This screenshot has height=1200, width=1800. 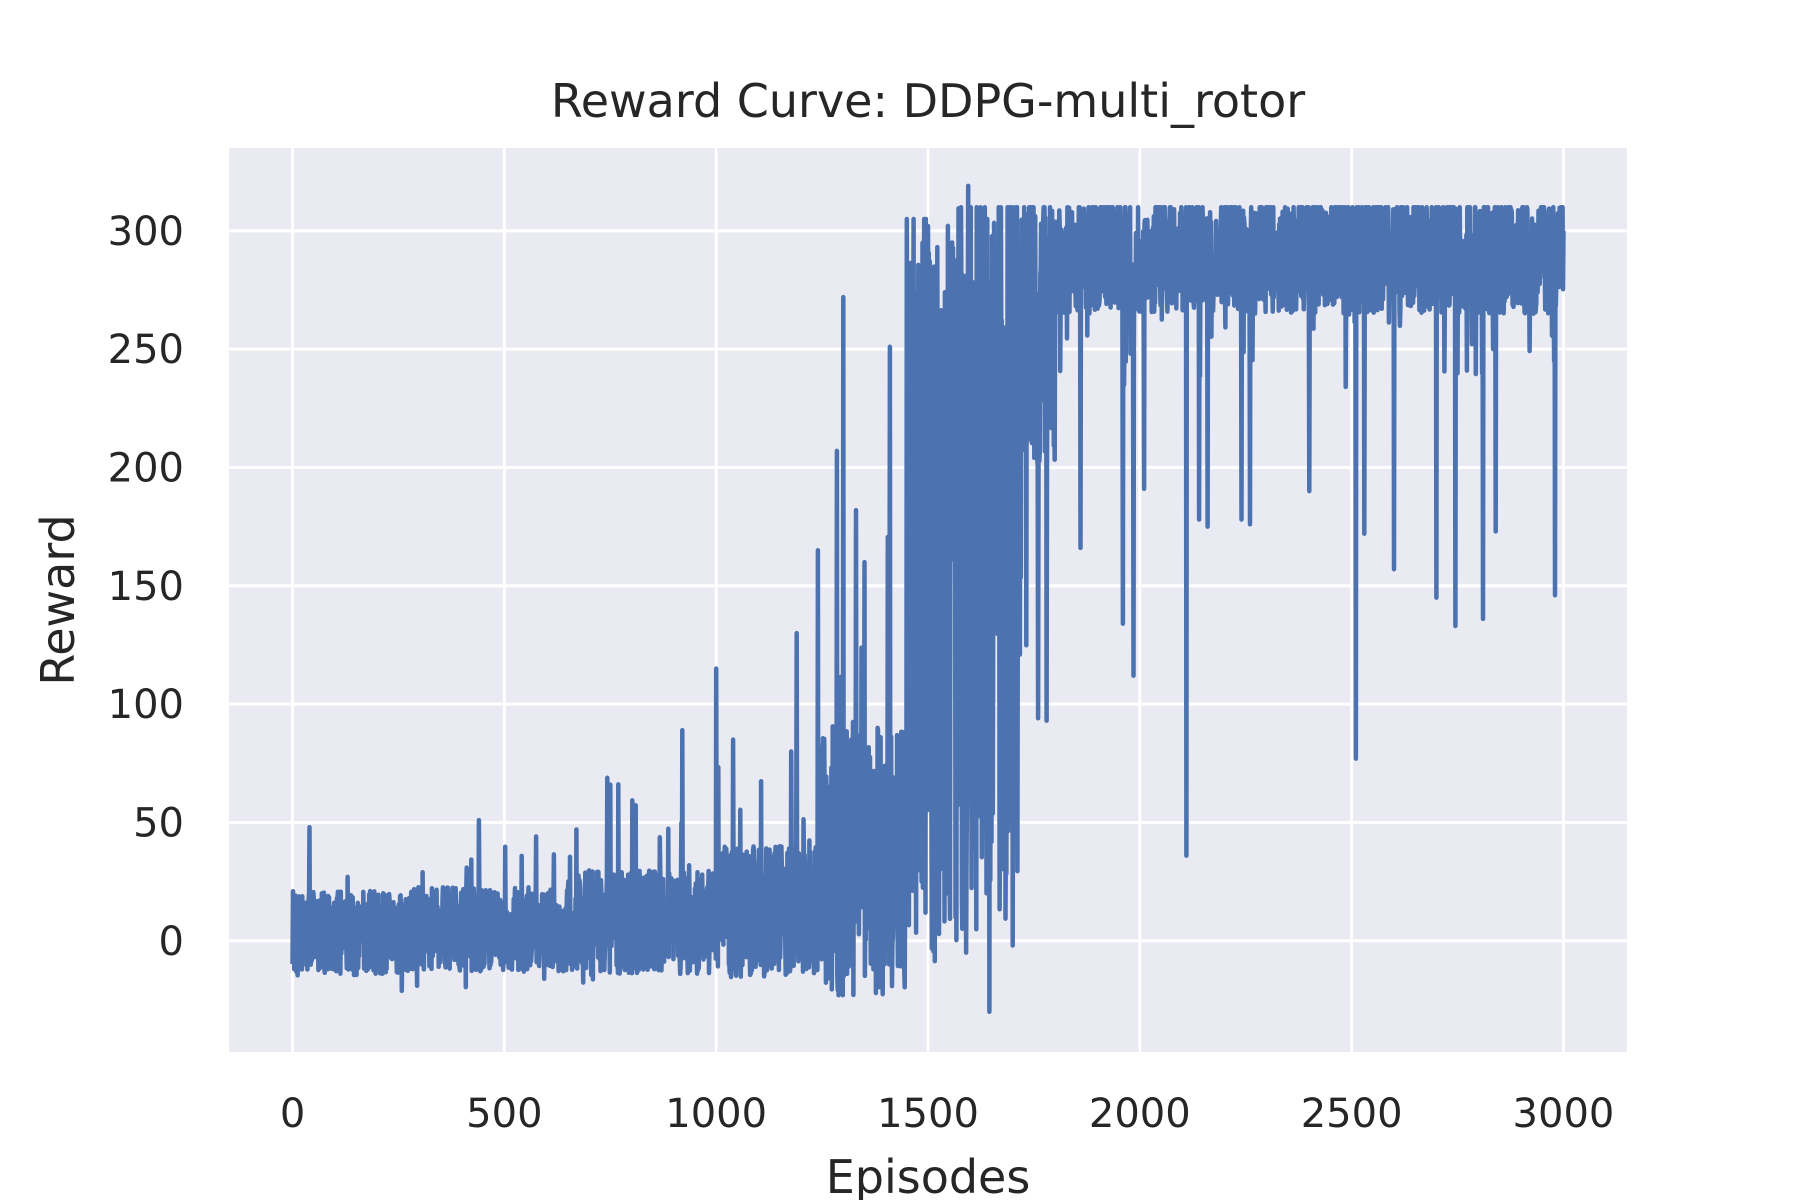 I want to click on x-tick-label: 2500, so click(x=1352, y=1114).